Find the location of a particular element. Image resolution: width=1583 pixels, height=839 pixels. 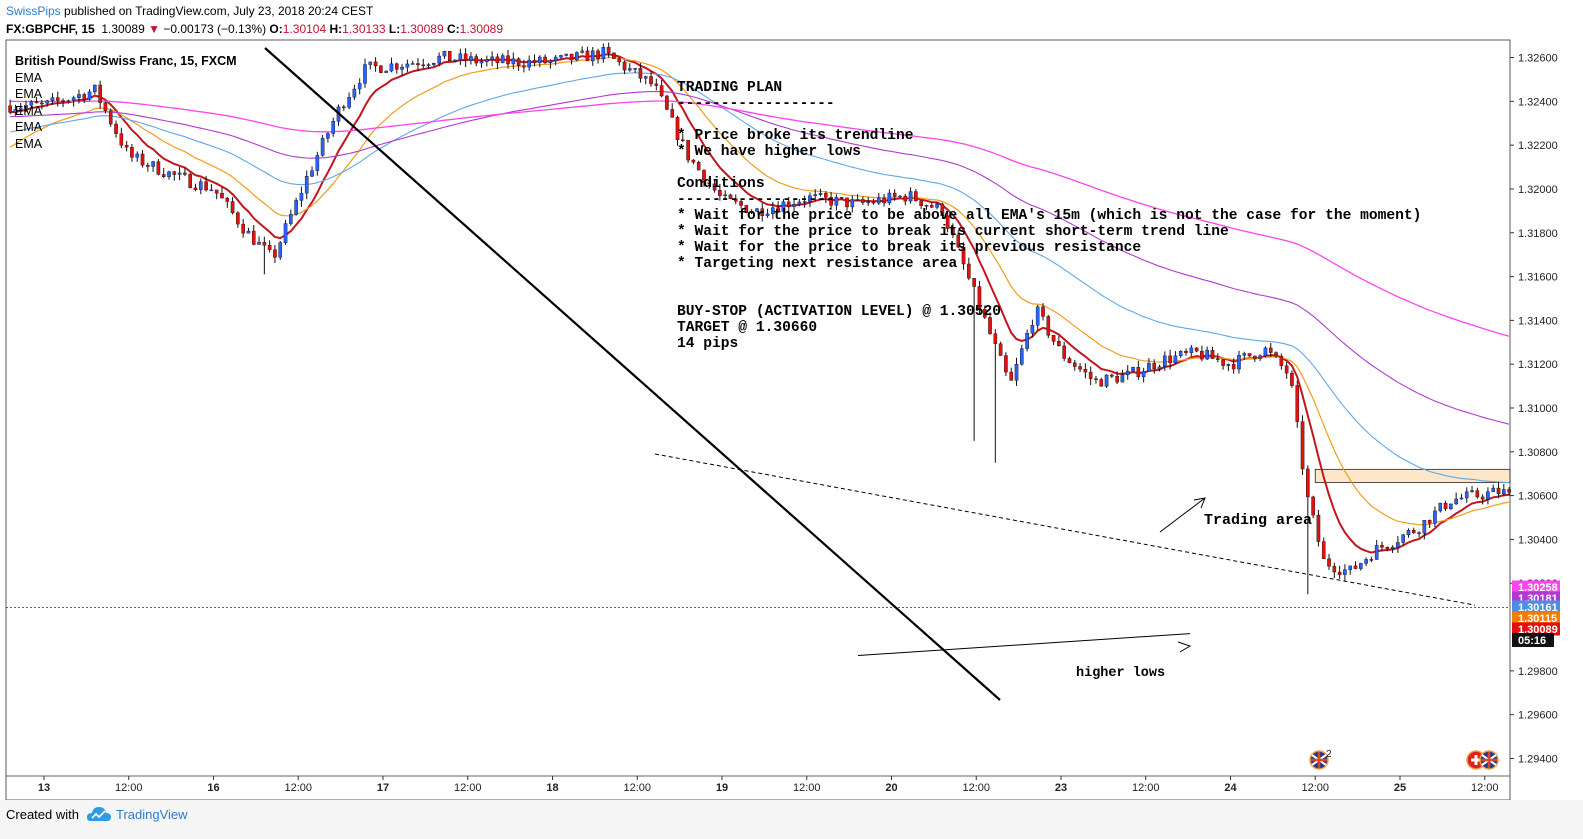

flag-badge-count: 2 is located at coordinates (1329, 754).